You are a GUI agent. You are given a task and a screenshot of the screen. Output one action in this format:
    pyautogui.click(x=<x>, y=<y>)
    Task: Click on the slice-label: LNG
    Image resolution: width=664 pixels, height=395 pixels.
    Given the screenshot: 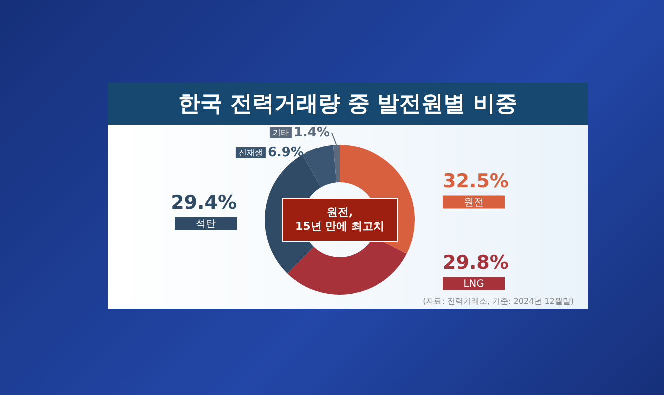 What is the action you would take?
    pyautogui.click(x=474, y=284)
    